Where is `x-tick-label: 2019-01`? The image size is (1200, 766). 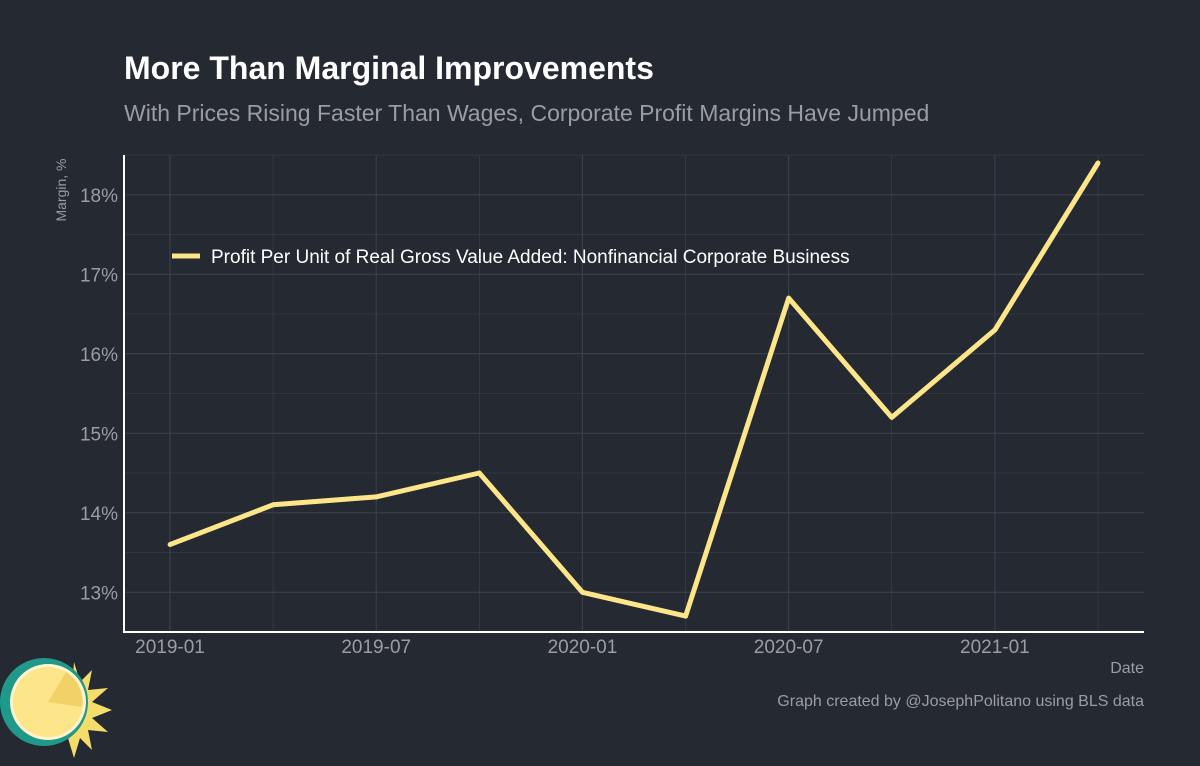
x-tick-label: 2019-01 is located at coordinates (170, 647).